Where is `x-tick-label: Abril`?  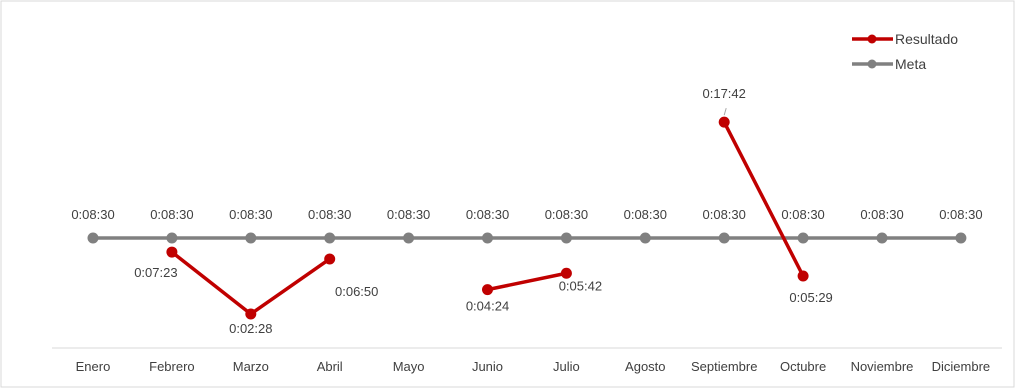 x-tick-label: Abril is located at coordinates (330, 366).